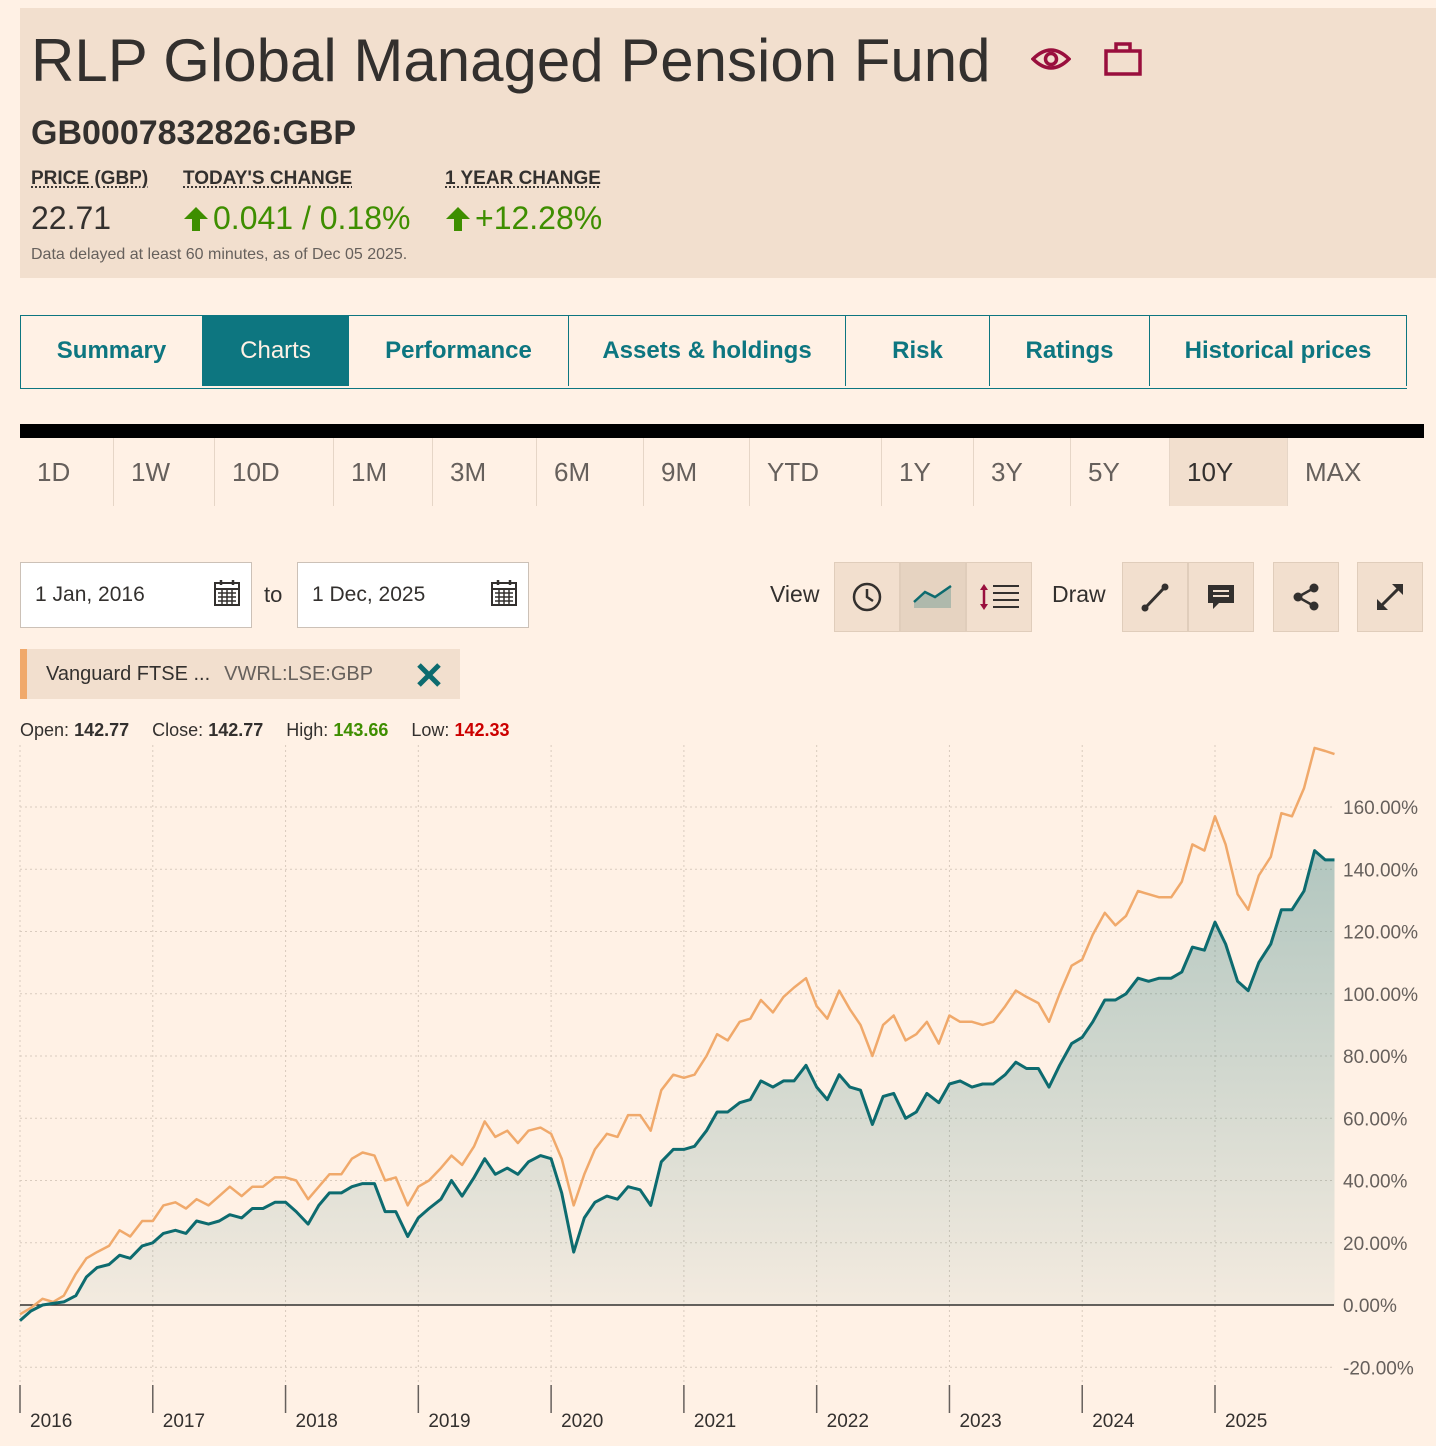 The width and height of the screenshot is (1436, 1446). Describe the element at coordinates (268, 178) in the screenshot. I see `today-change-label: TODAY'S CHANGE` at that location.